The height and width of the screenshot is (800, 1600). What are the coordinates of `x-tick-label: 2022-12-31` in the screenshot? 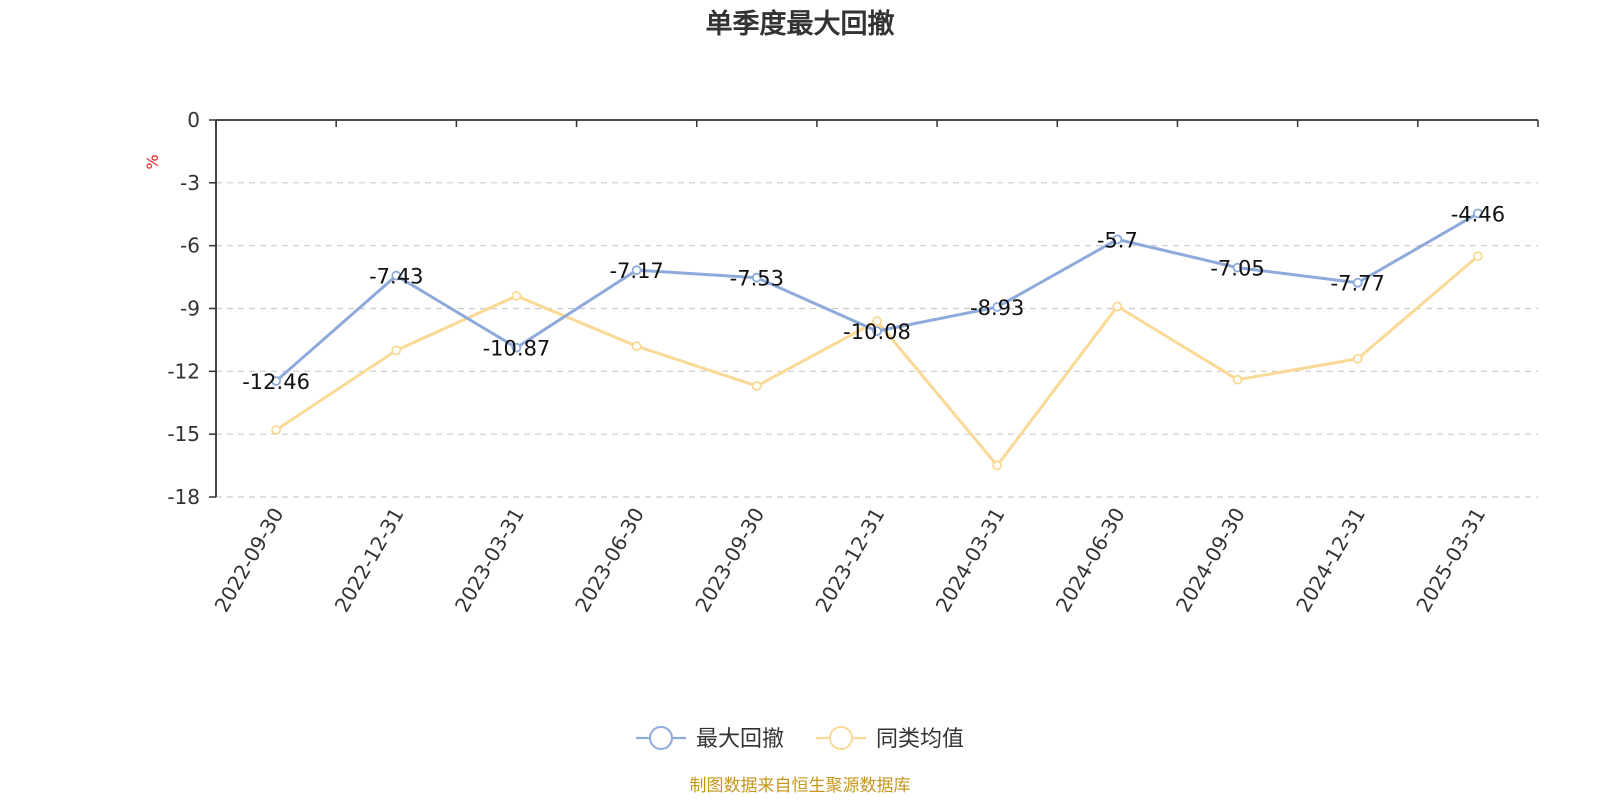 It's located at (369, 560).